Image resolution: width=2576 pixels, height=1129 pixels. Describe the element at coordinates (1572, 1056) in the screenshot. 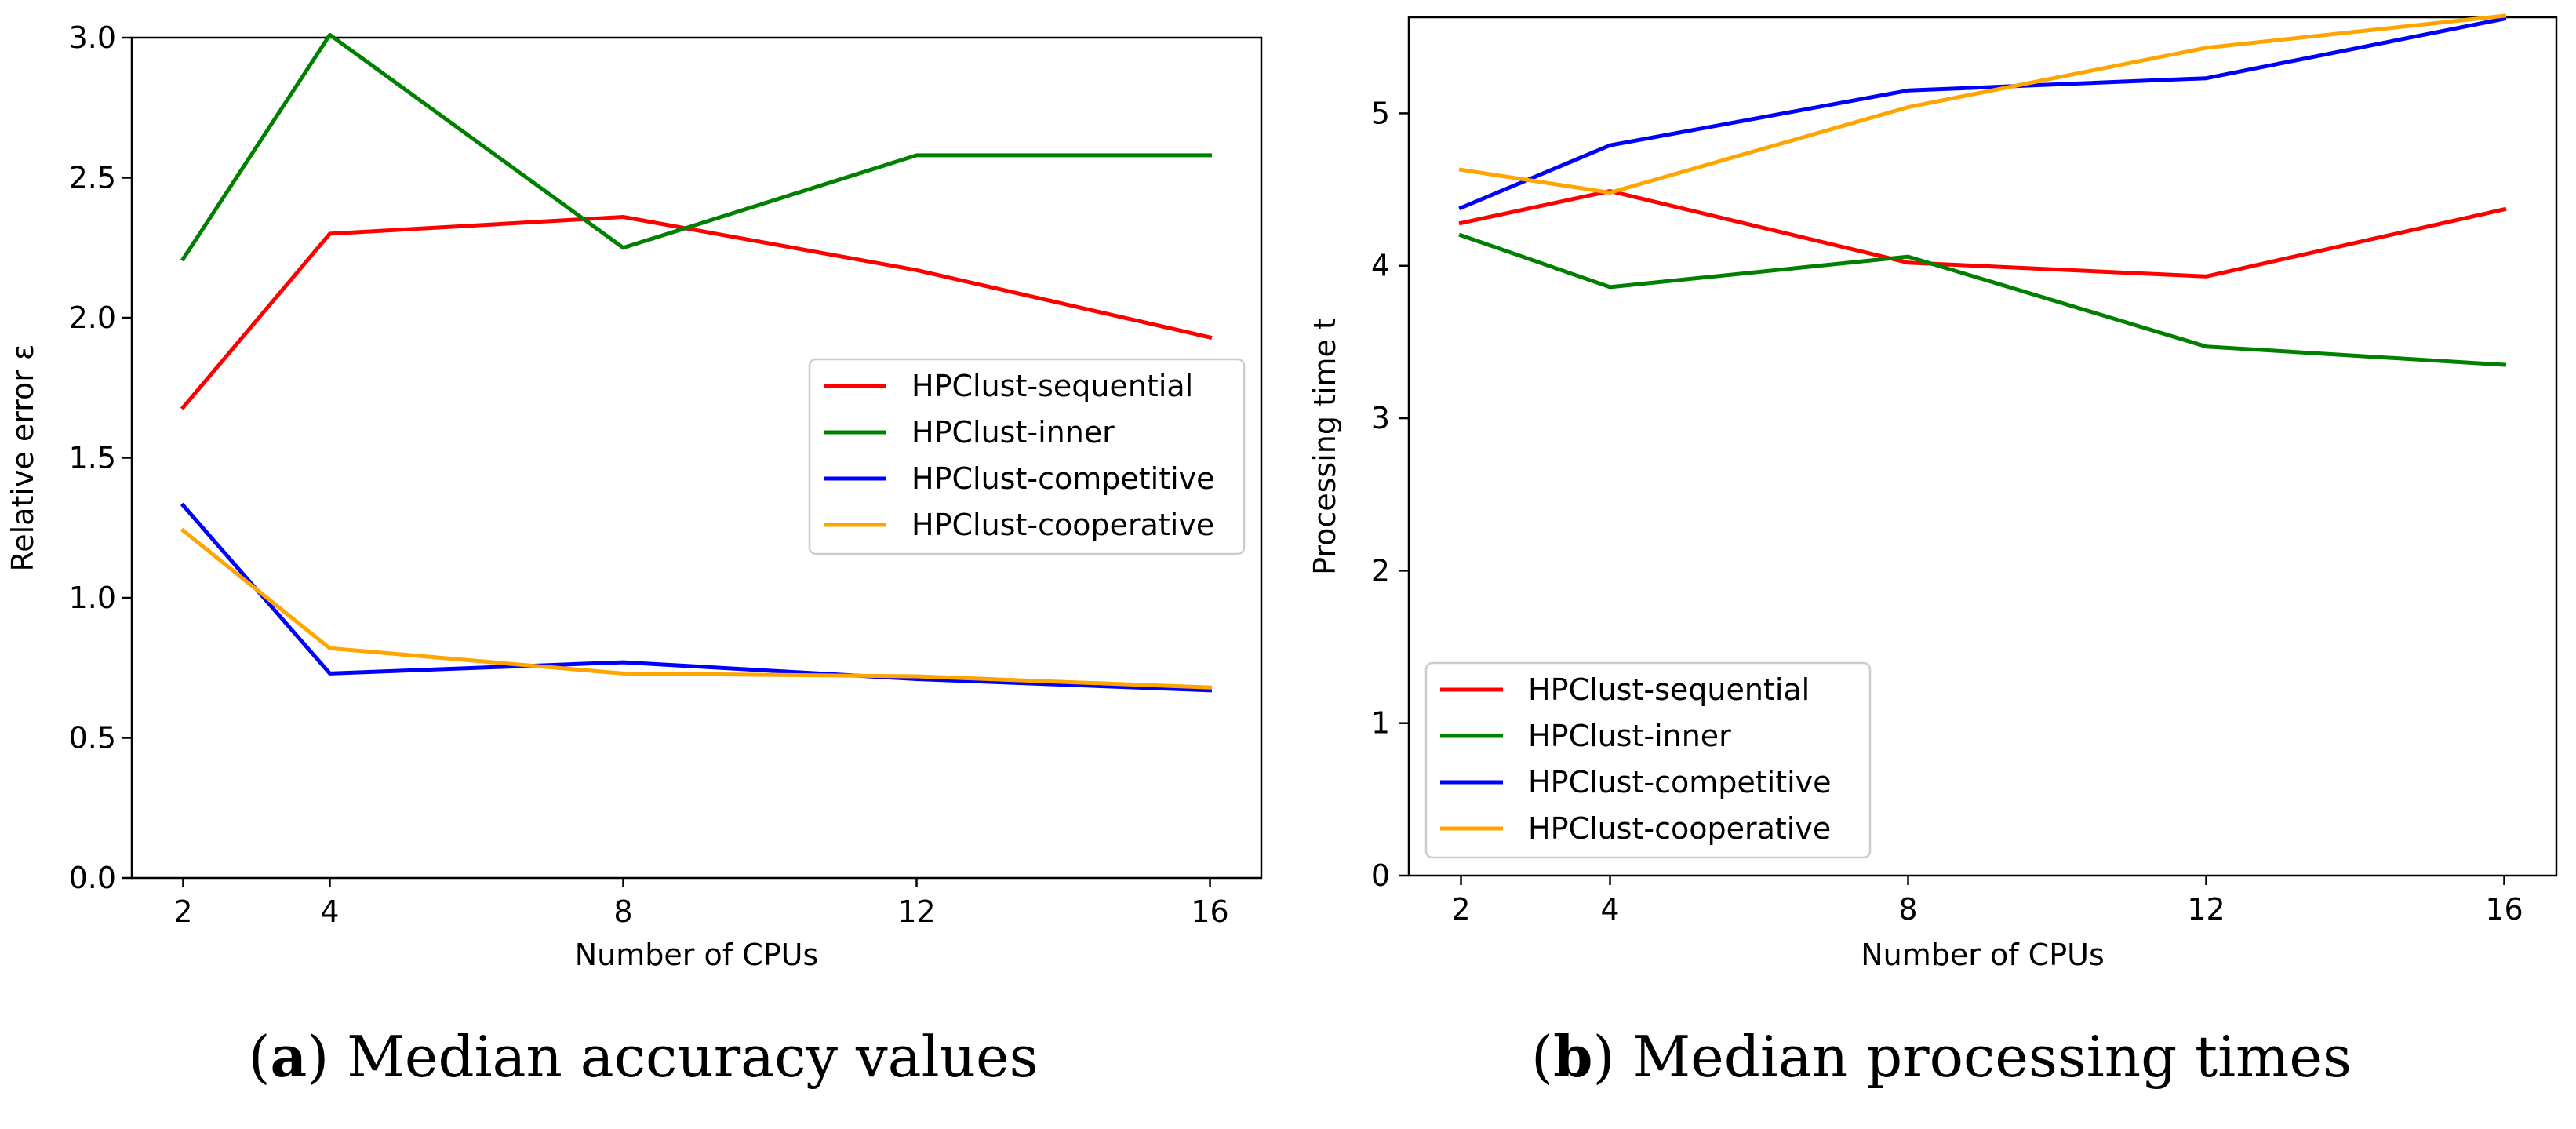

I see `caption-label: b` at that location.